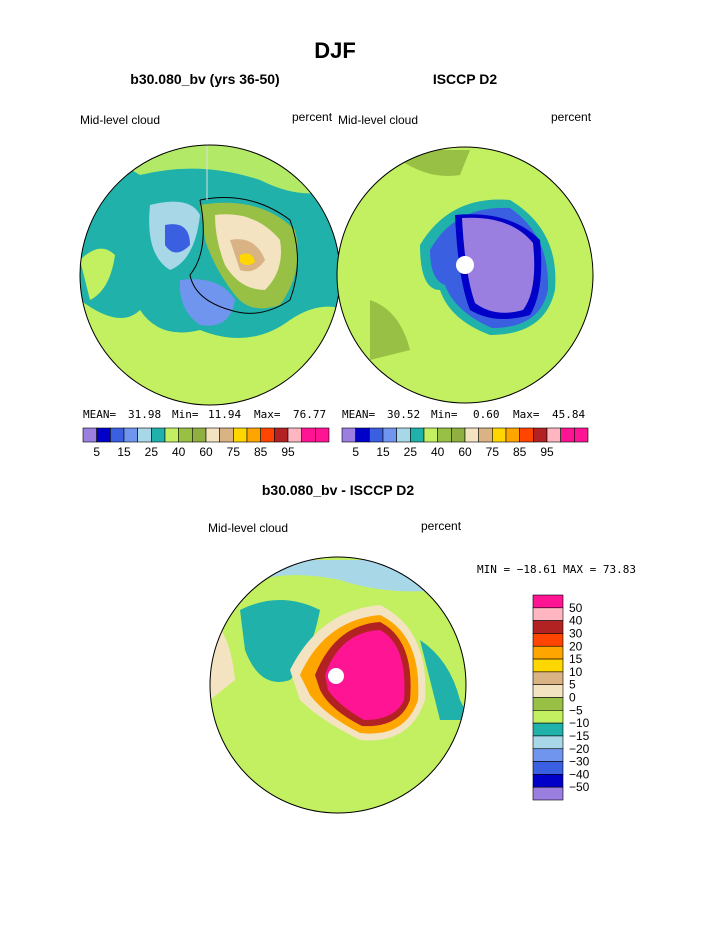 The image size is (723, 935). I want to click on main-title: DJF, so click(335, 50).